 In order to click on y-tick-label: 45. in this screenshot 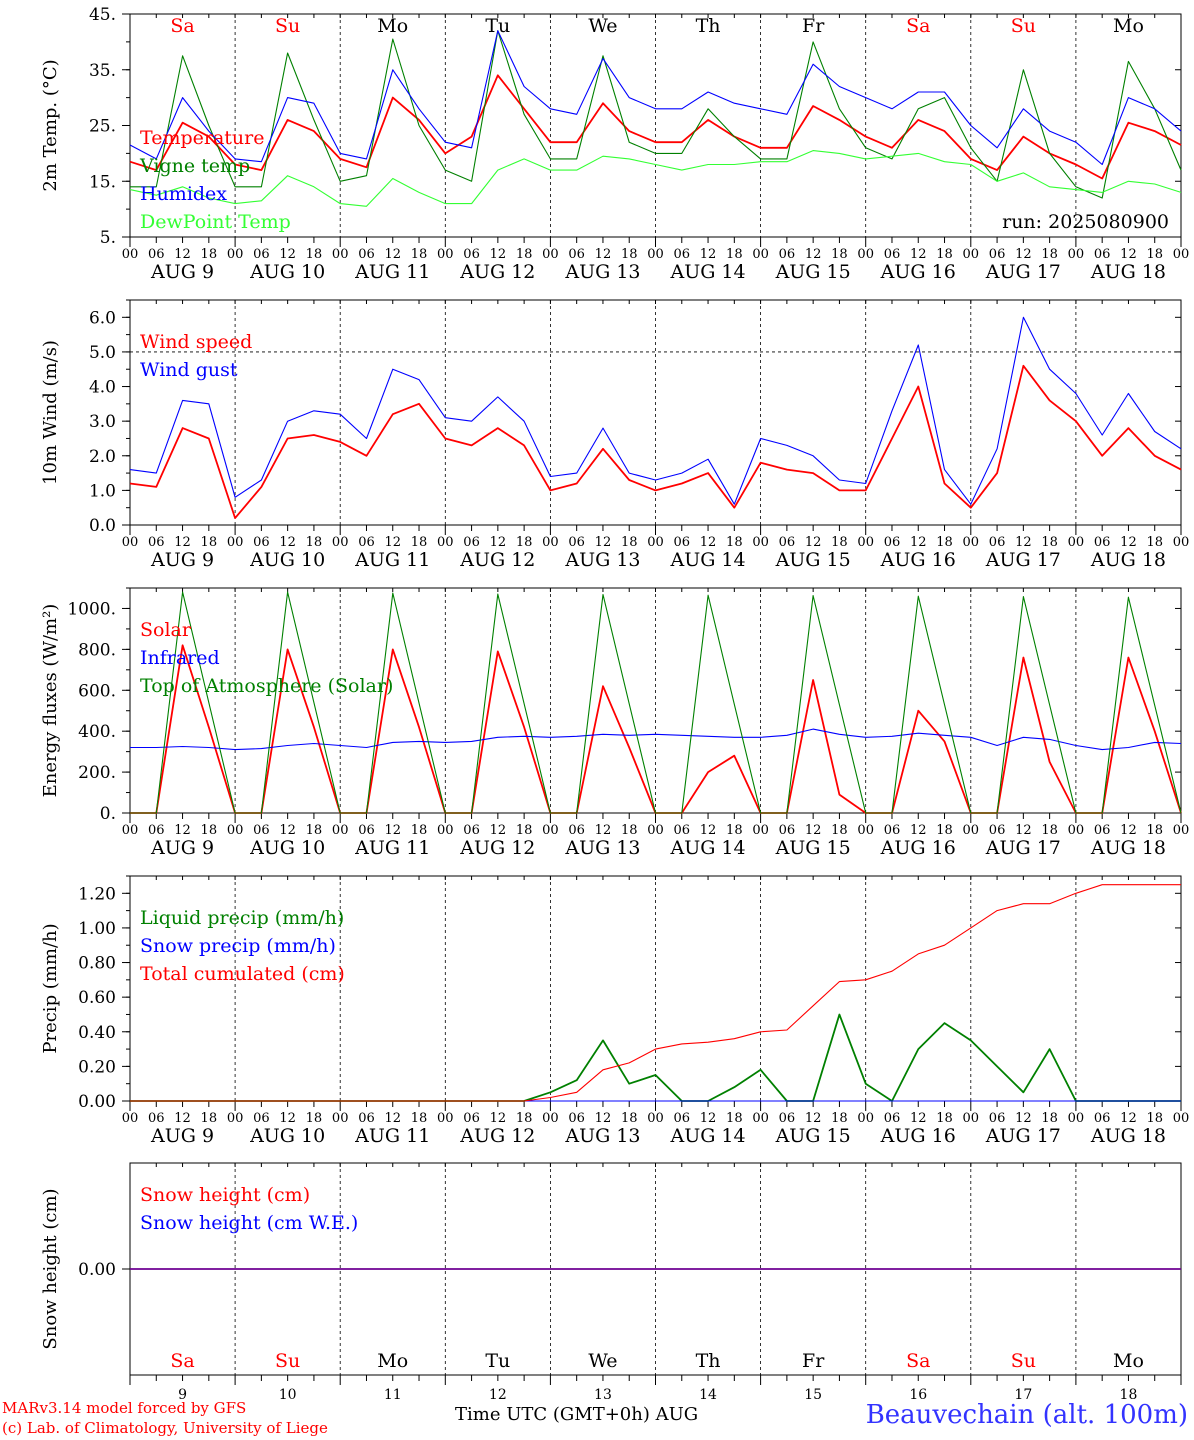, I will do `click(102, 15)`.